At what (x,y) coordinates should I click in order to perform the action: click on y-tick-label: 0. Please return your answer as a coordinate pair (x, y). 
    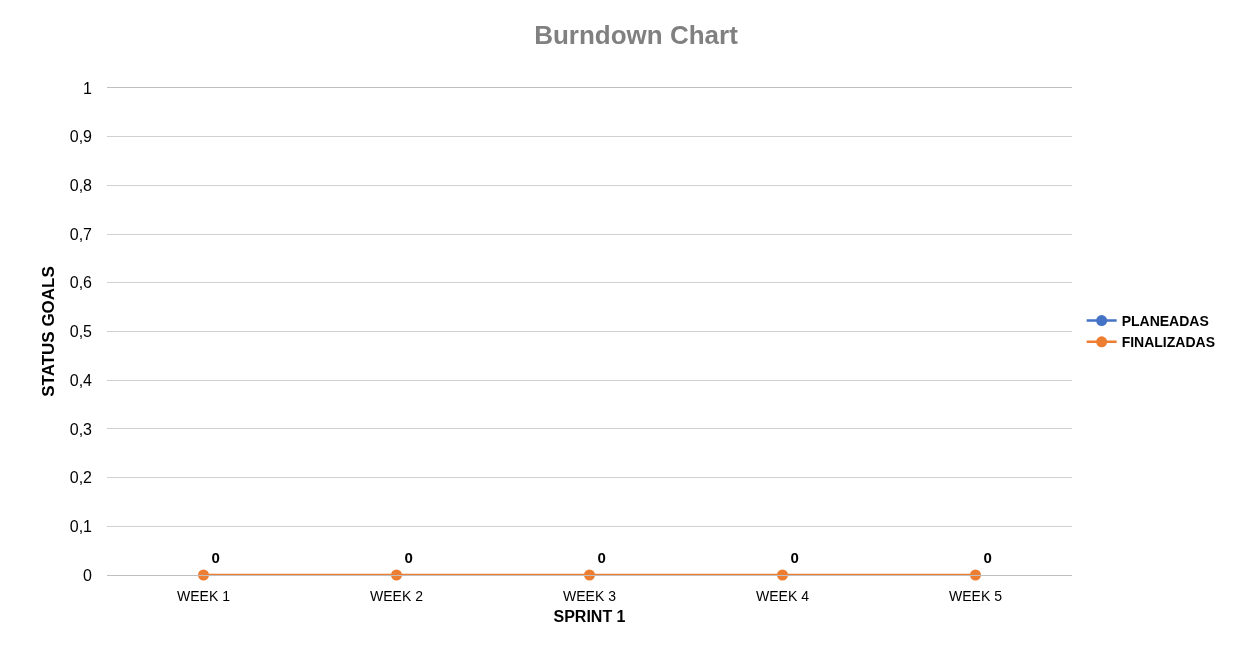
    Looking at the image, I should click on (88, 575).